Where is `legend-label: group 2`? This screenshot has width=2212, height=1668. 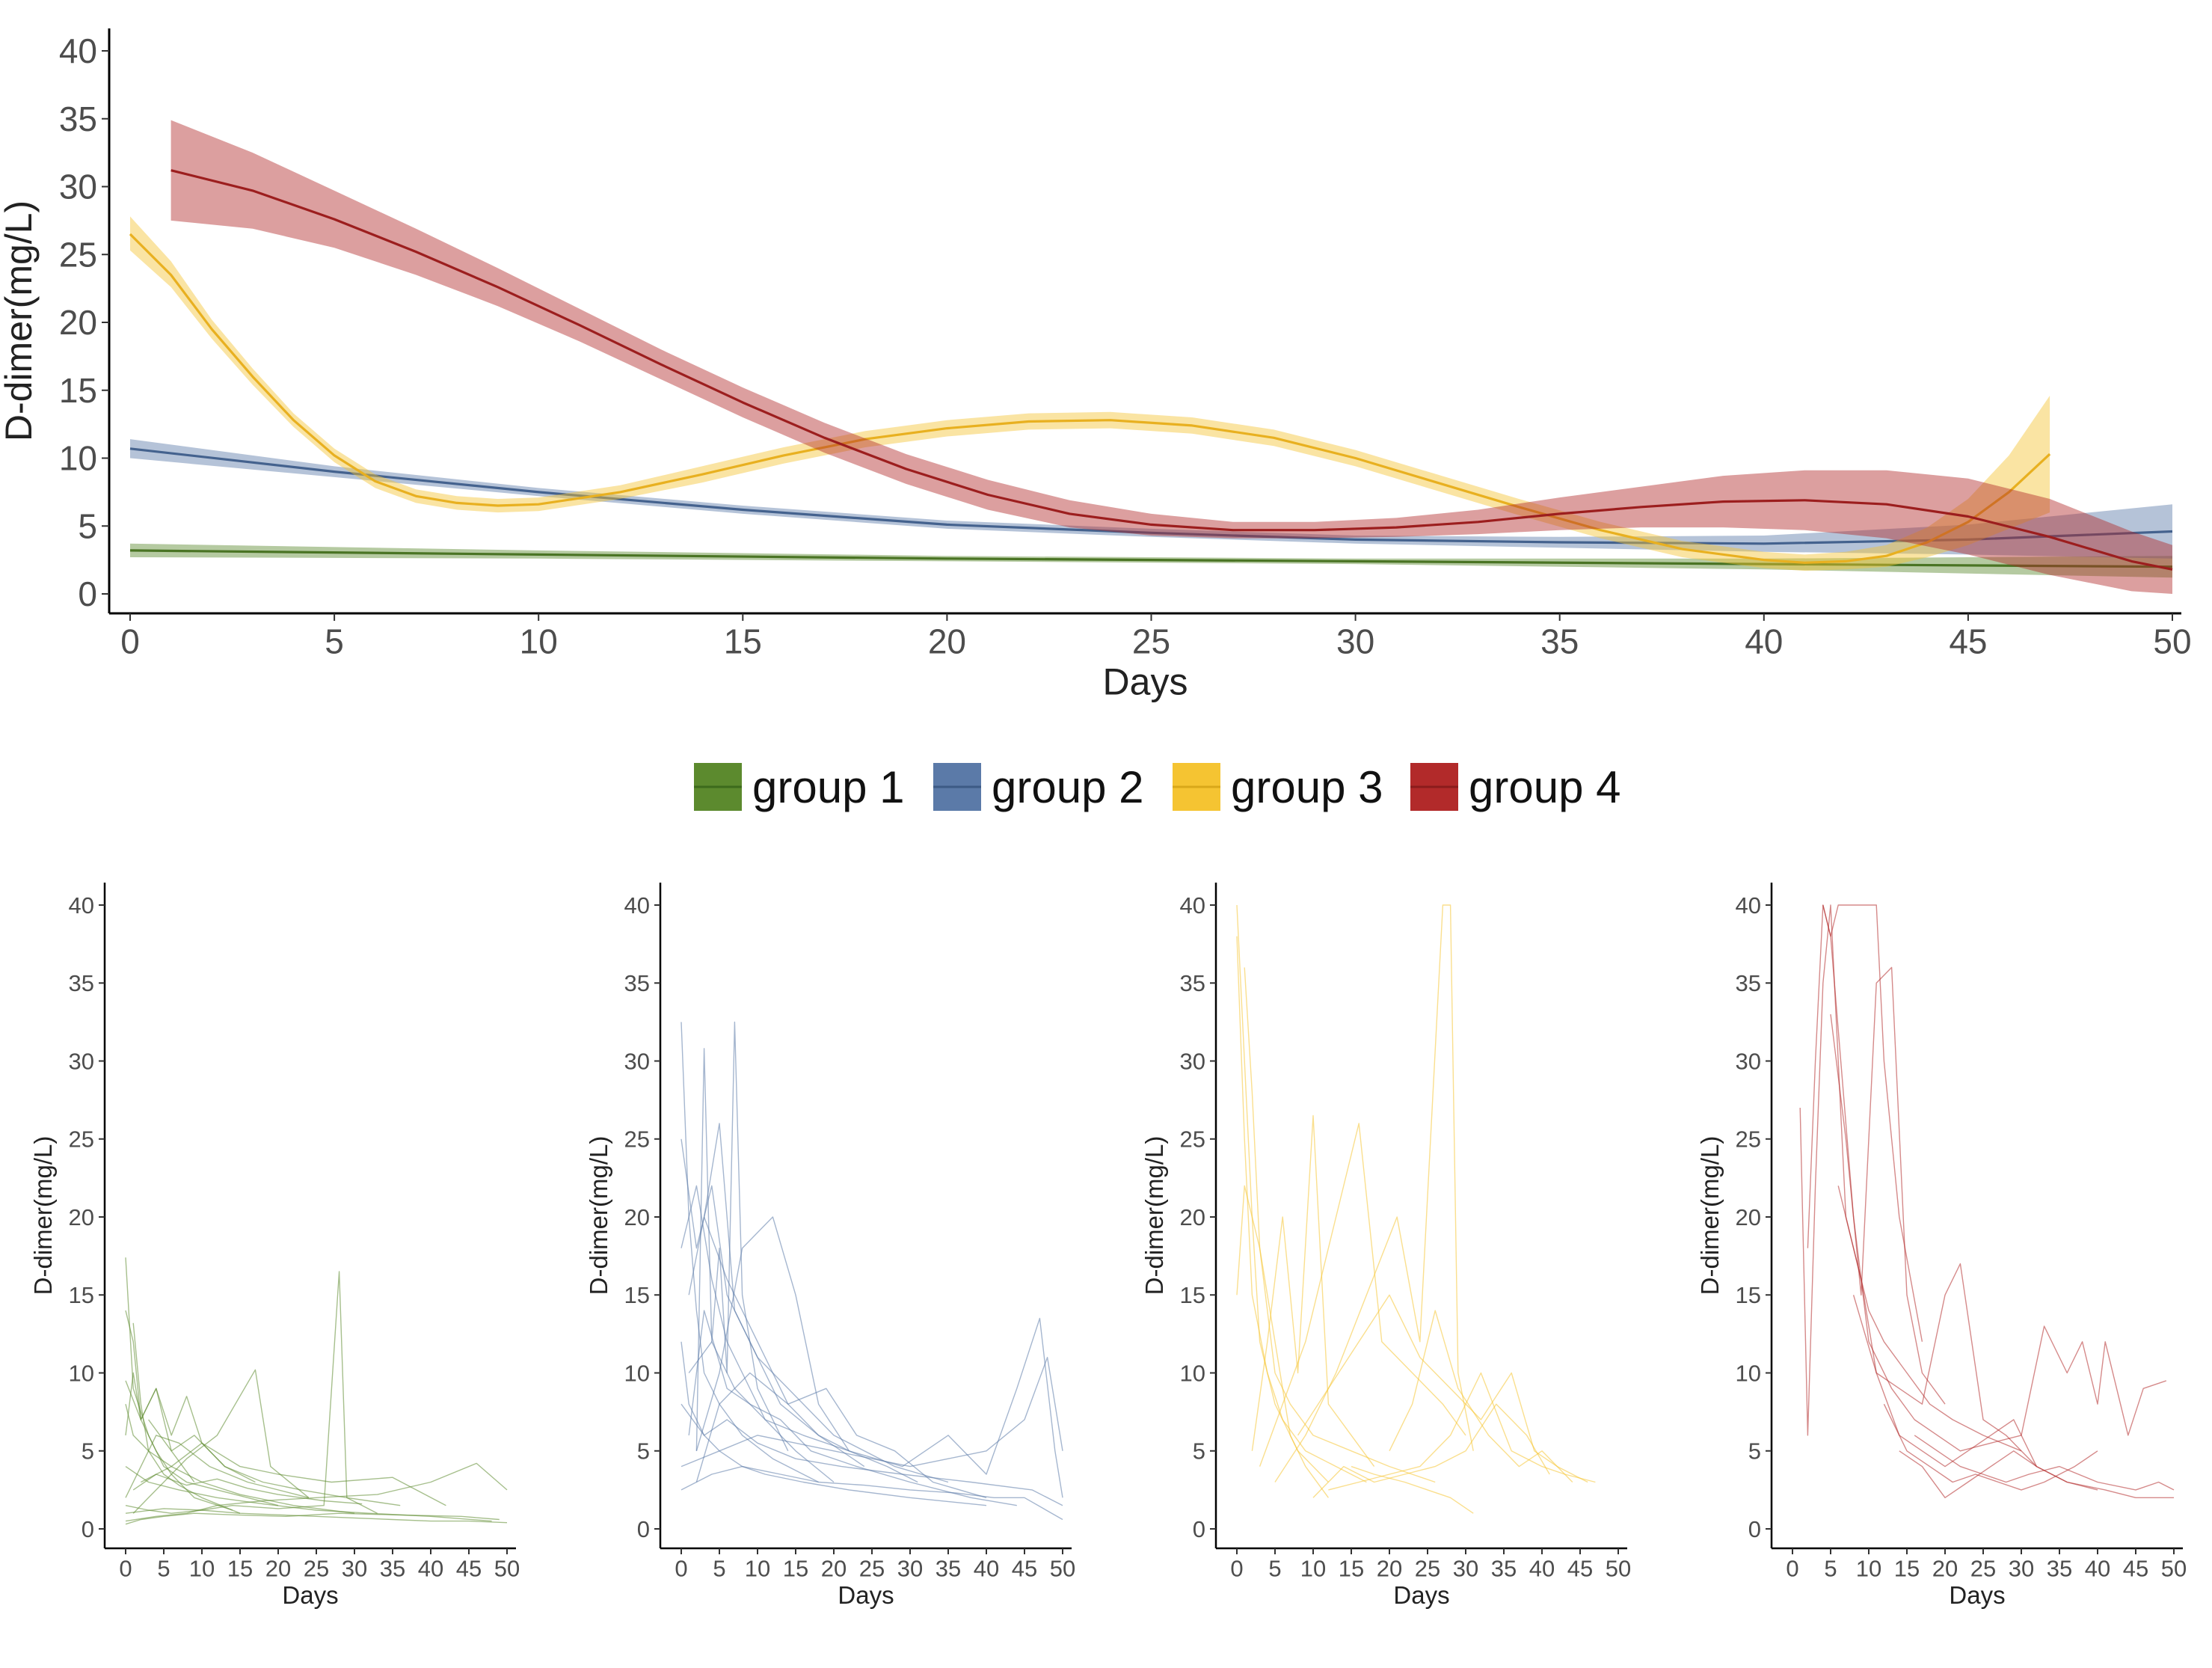
legend-label: group 2 is located at coordinates (1068, 787).